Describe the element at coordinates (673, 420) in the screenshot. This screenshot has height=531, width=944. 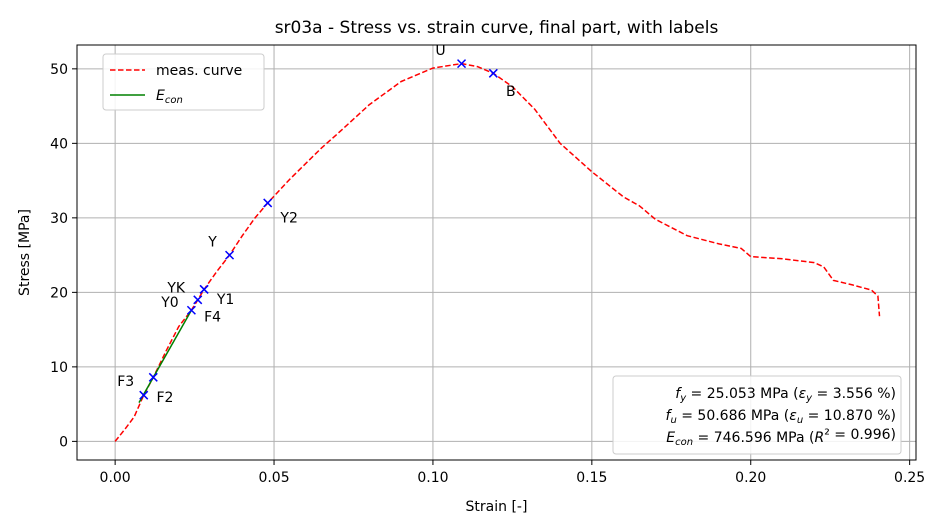
I see `annotation-sub: u` at that location.